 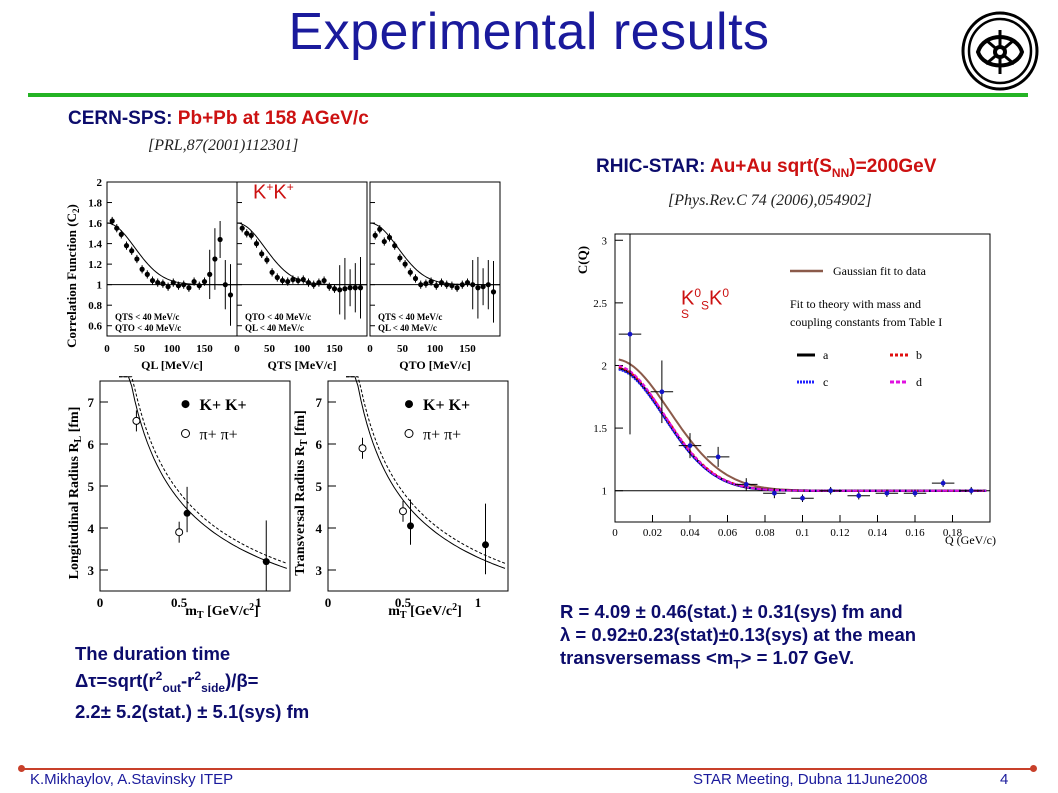 What do you see at coordinates (219, 435) in the screenshot?
I see `legend-pipi-label: π+ π+` at bounding box center [219, 435].